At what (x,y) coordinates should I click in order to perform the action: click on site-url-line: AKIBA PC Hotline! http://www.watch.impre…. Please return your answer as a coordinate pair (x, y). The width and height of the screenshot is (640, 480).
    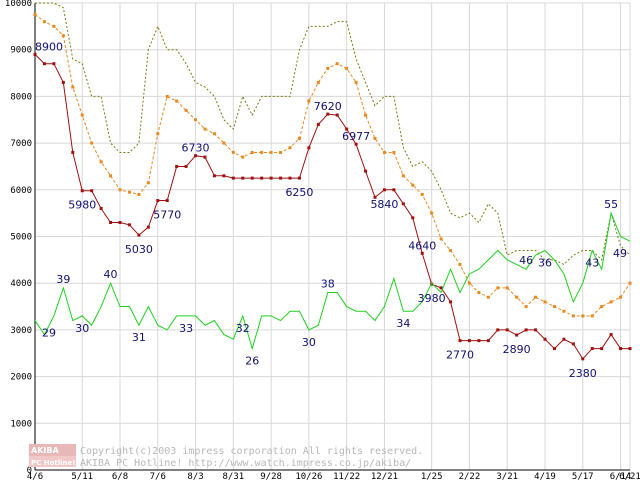
    Looking at the image, I should click on (245, 463).